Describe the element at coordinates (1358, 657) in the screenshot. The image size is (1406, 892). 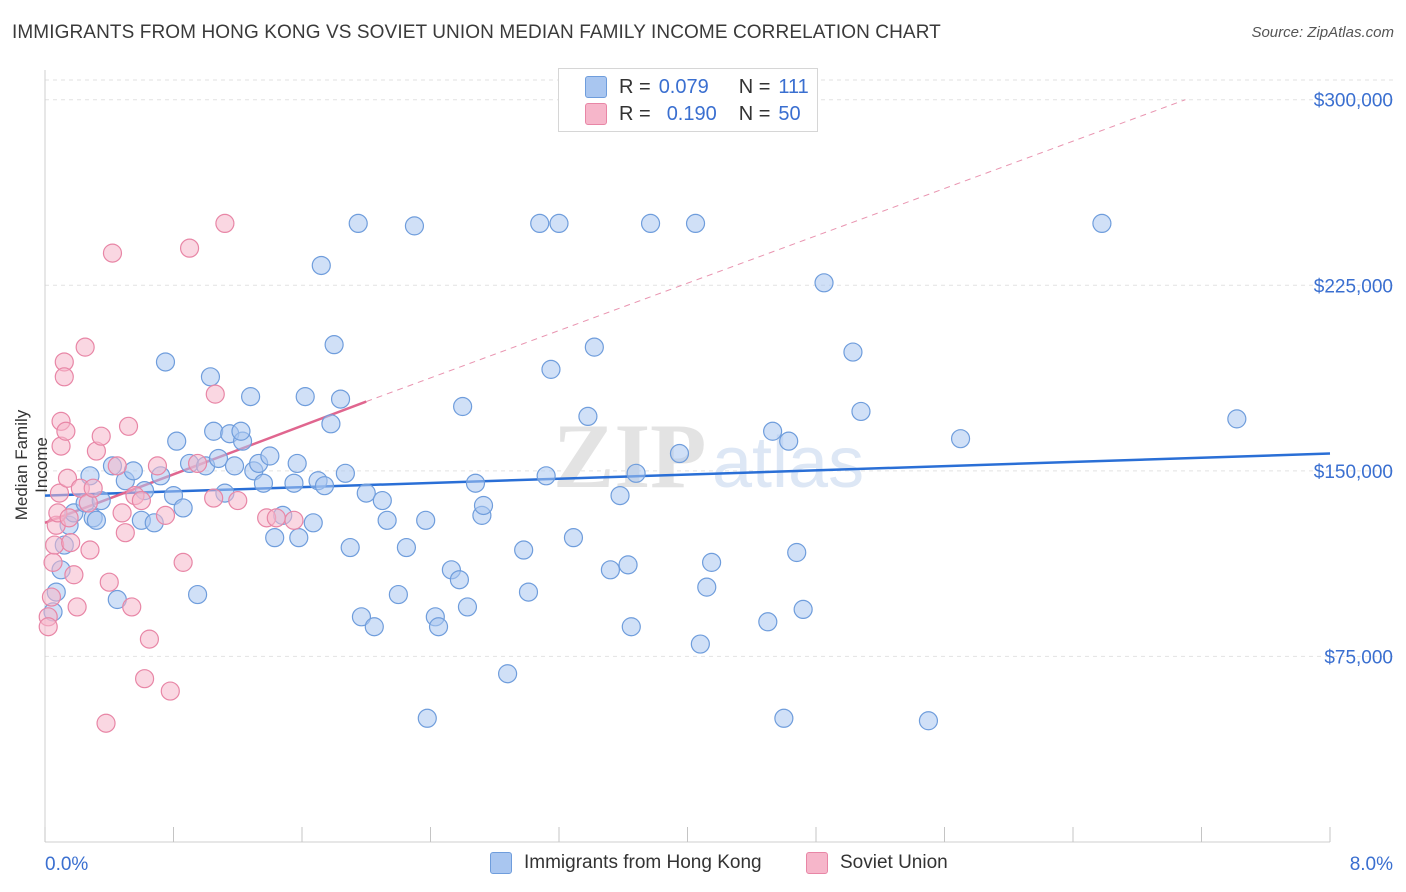
I see `y-tick-label: $75,000` at that location.